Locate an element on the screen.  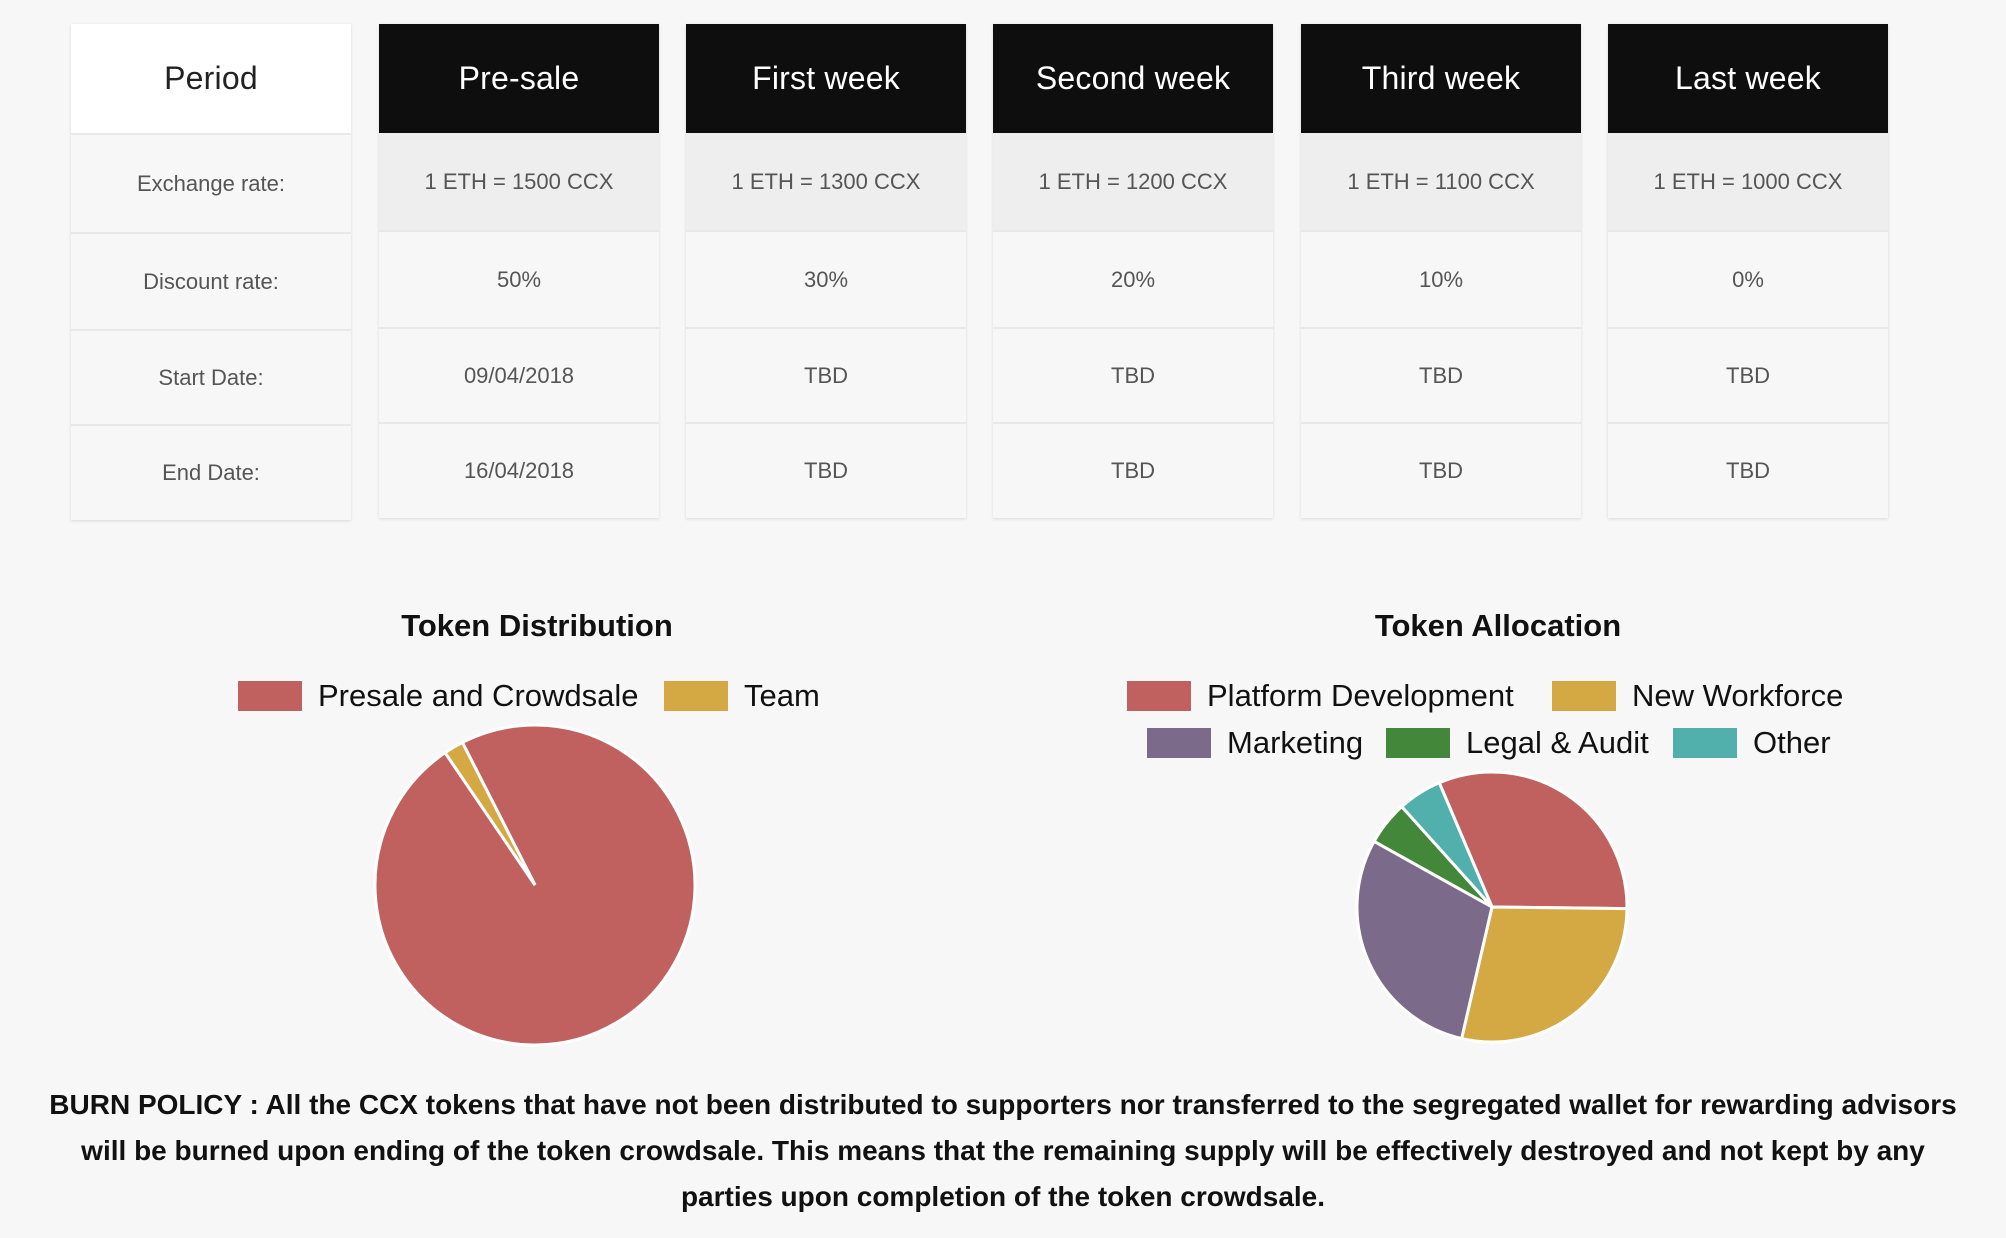
phase-column-second-week: Second week 1 ETH = 1200 CCX 20% TBD TBD is located at coordinates (1133, 271).